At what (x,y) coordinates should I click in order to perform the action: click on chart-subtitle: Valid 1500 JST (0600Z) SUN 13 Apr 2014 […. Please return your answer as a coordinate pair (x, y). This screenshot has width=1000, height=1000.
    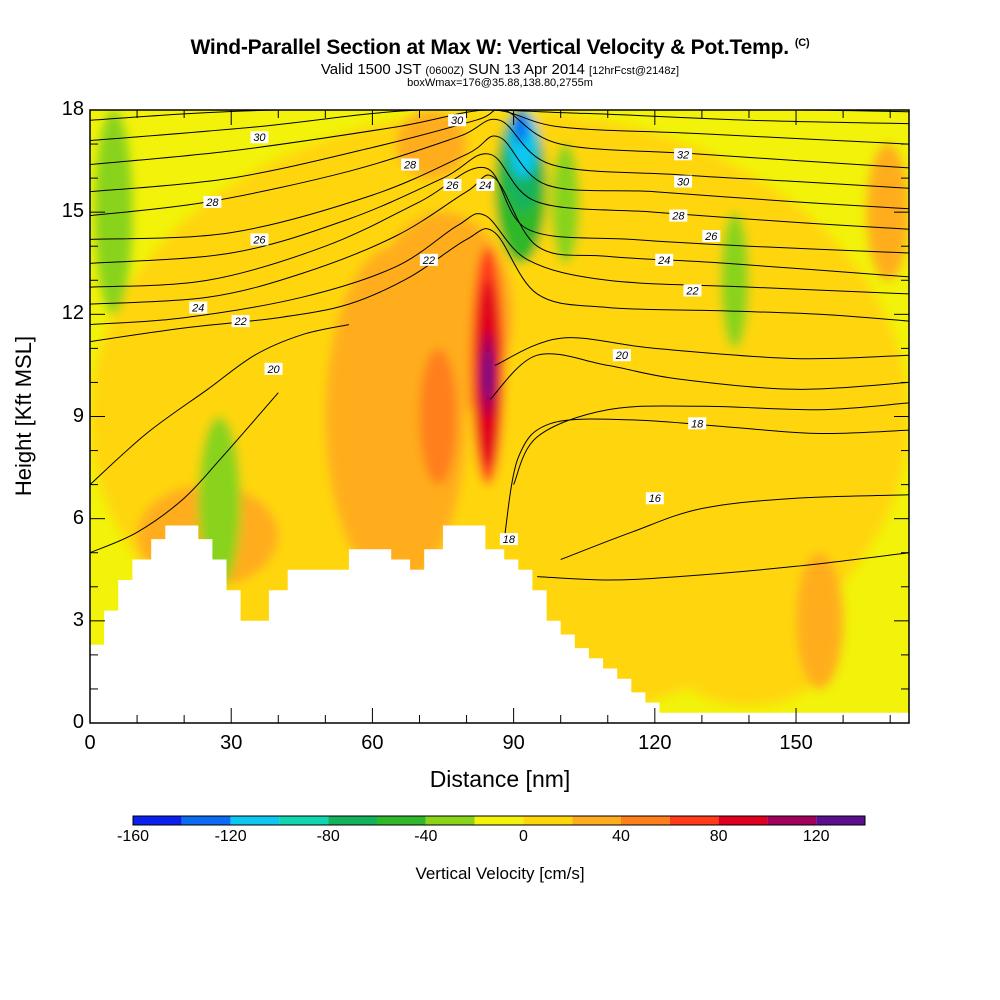
    Looking at the image, I should click on (500, 69).